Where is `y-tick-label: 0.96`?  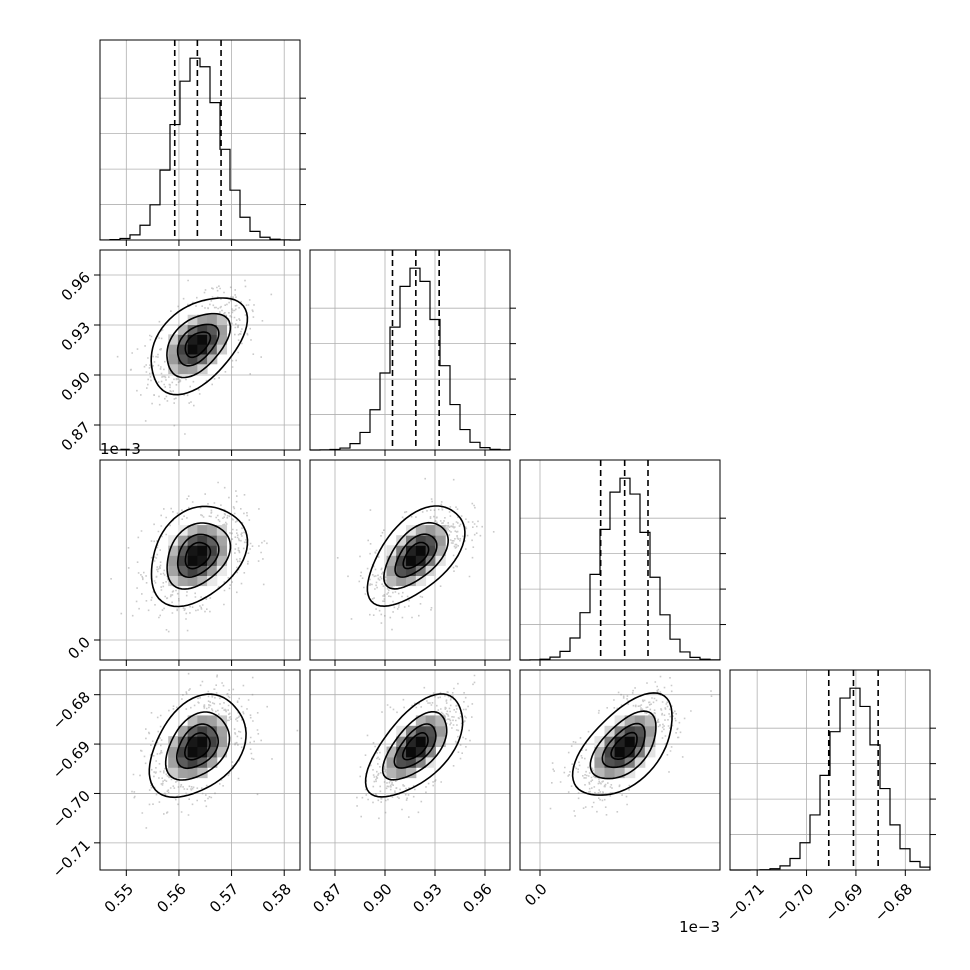
y-tick-label: 0.96 is located at coordinates (76, 286).